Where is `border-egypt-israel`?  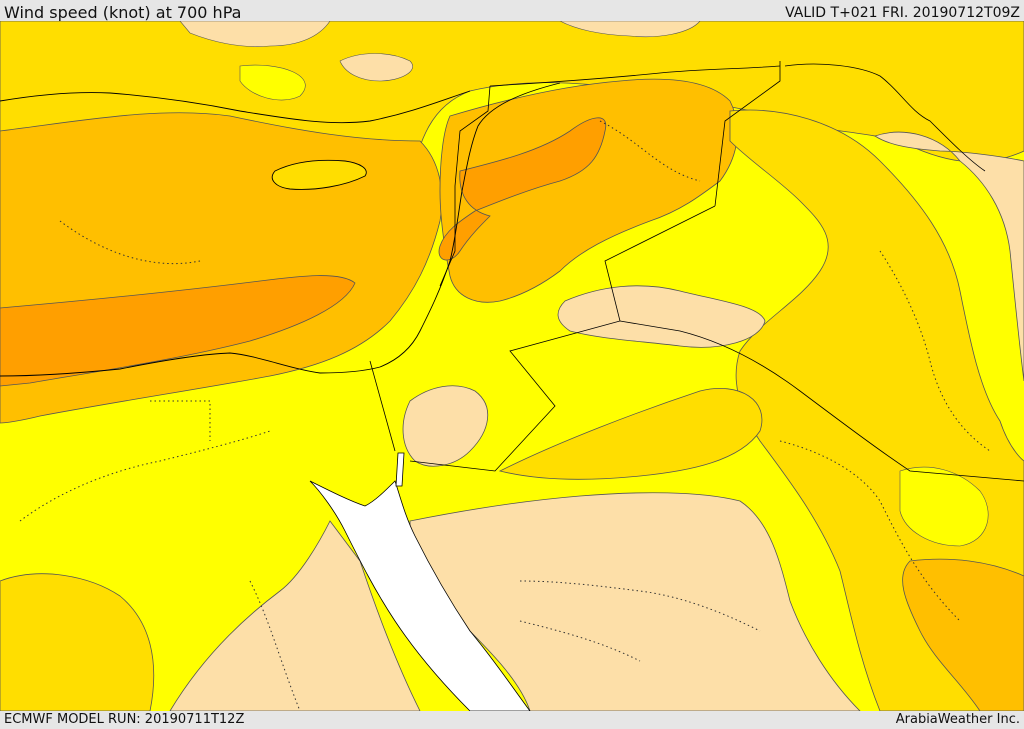
border-egypt-israel is located at coordinates (382, 406).